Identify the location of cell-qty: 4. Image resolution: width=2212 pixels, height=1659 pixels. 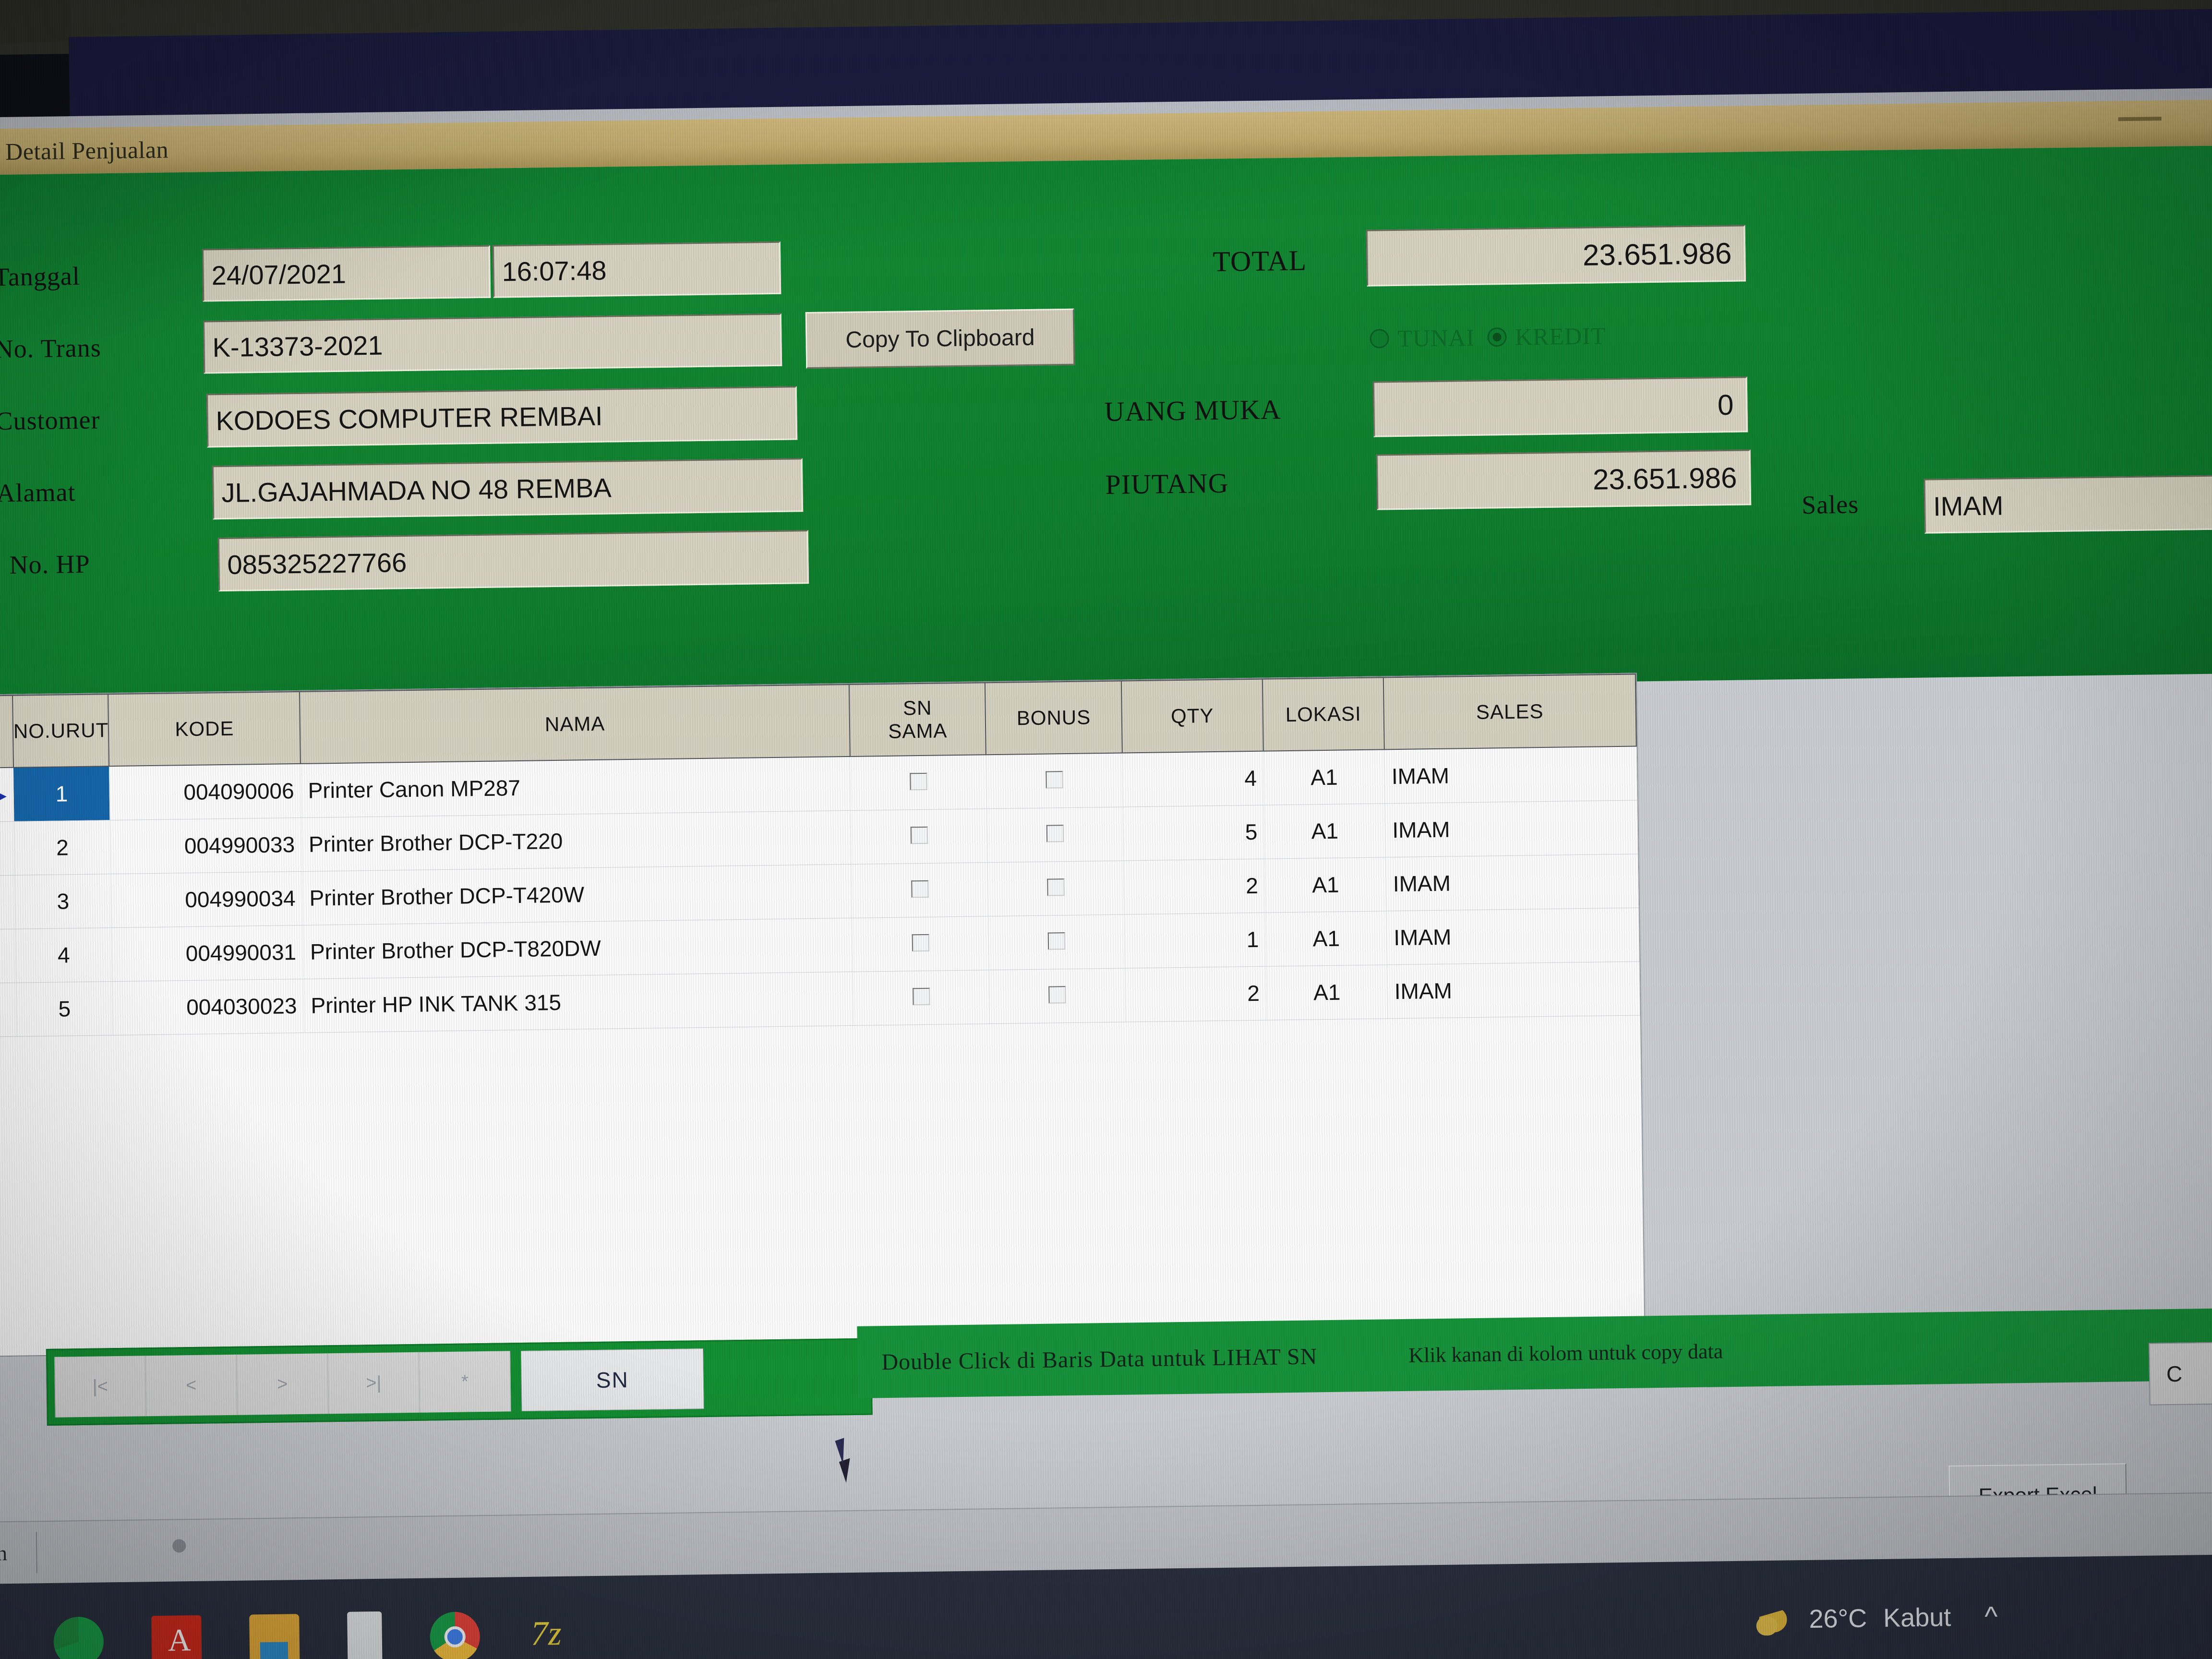
(1193, 779).